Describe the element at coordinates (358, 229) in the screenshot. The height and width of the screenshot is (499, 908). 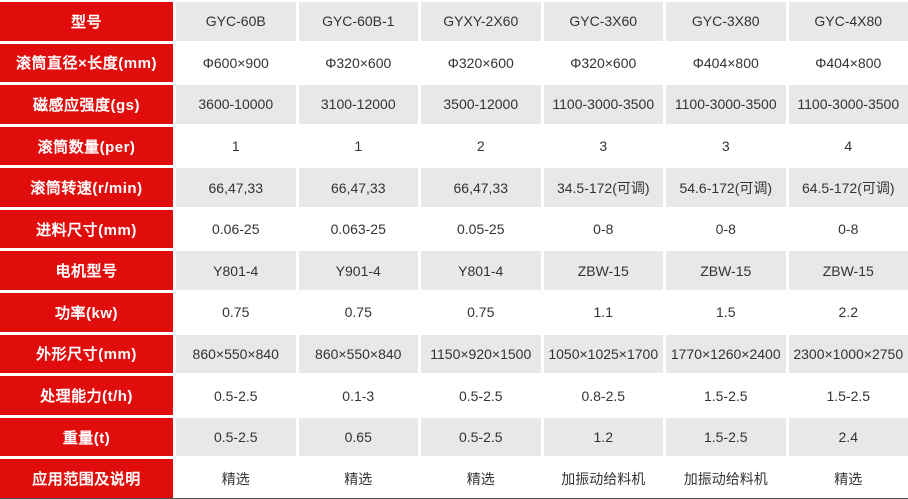
I see `data-cell: 0.063-25` at that location.